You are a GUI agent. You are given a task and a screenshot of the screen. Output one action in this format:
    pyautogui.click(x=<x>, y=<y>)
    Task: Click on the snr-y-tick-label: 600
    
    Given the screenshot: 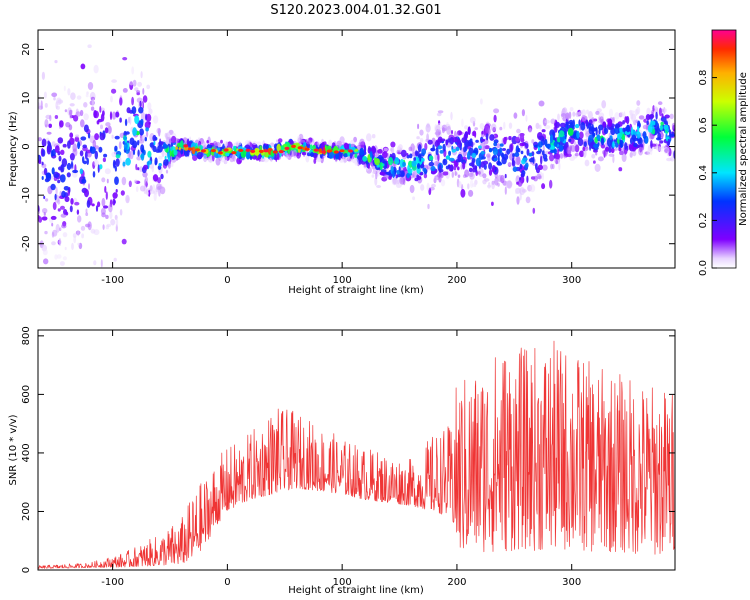 What is the action you would take?
    pyautogui.click(x=26, y=394)
    